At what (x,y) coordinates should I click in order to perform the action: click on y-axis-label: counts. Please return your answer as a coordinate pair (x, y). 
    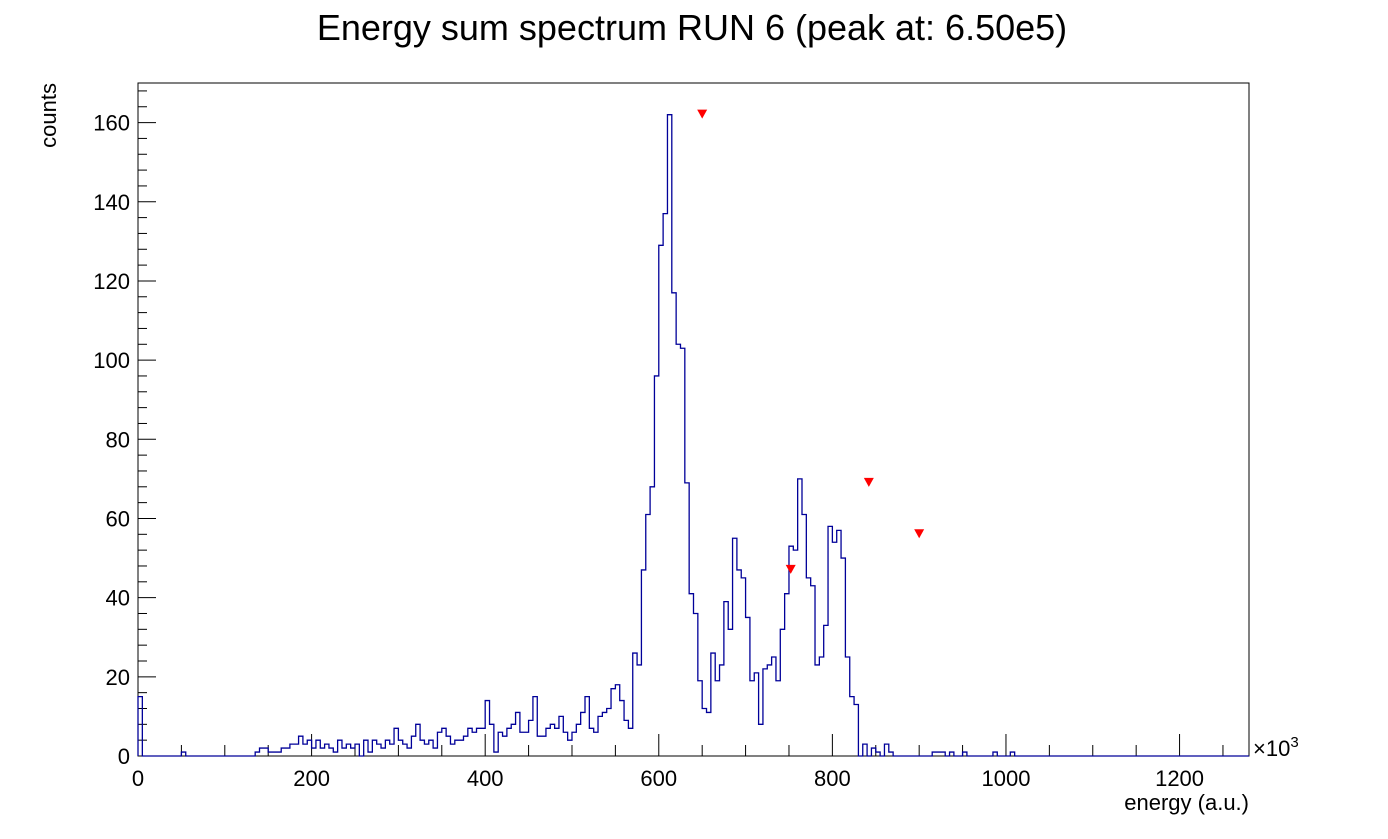
    Looking at the image, I should click on (48, 115).